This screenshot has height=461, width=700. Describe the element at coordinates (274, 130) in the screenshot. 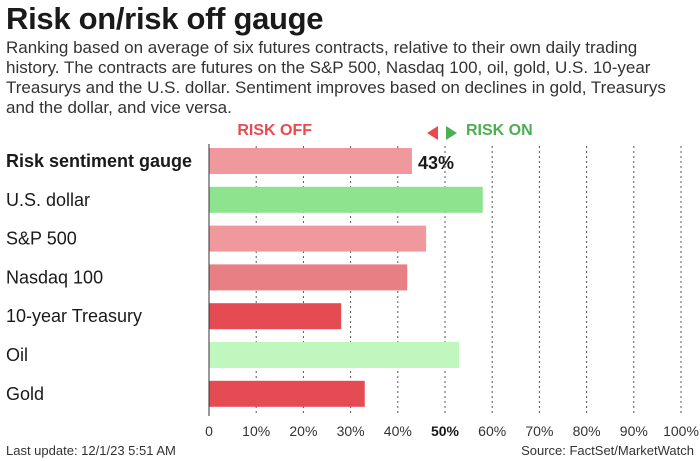

I see `risk-off-label: RISK OFF` at that location.